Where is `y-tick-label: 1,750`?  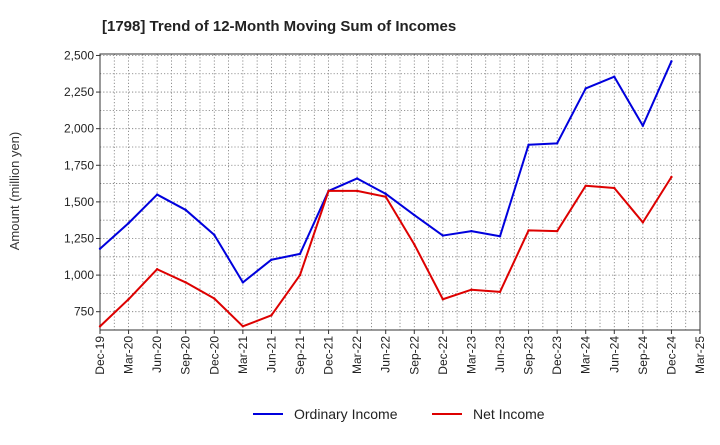 y-tick-label: 1,750 is located at coordinates (79, 165).